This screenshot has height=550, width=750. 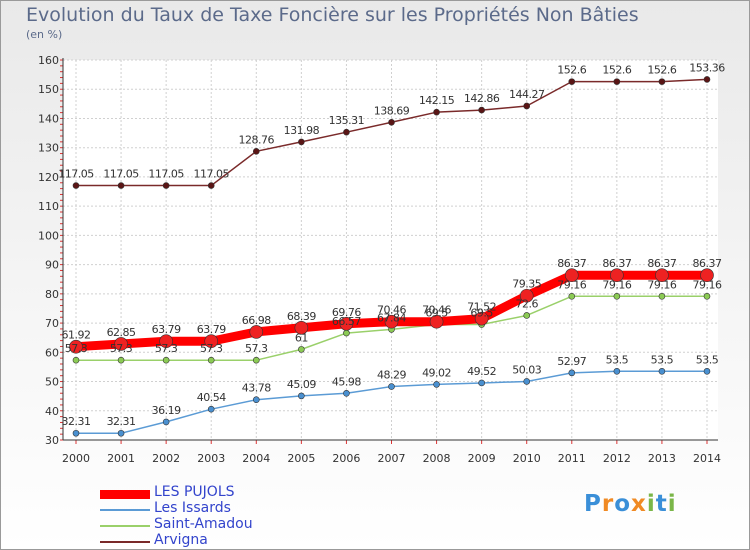 What do you see at coordinates (48, 89) in the screenshot?
I see `y-tick-label: 150` at bounding box center [48, 89].